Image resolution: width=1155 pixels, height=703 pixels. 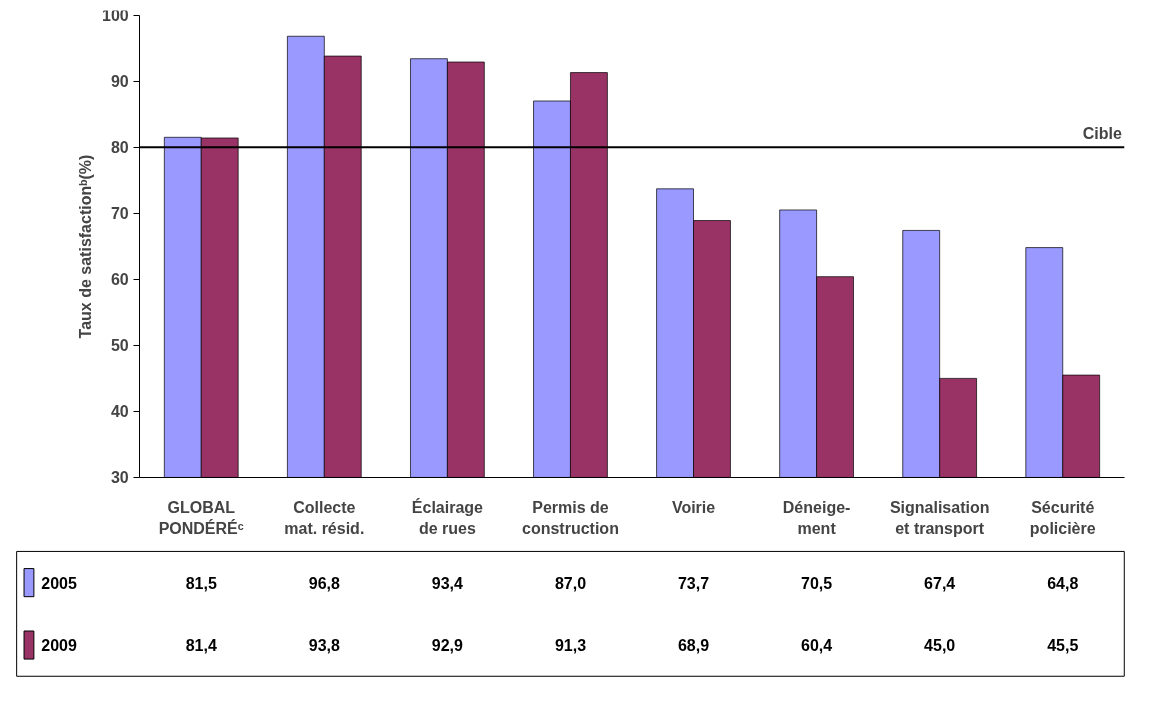 I want to click on data-label: 92,9, so click(x=447, y=646).